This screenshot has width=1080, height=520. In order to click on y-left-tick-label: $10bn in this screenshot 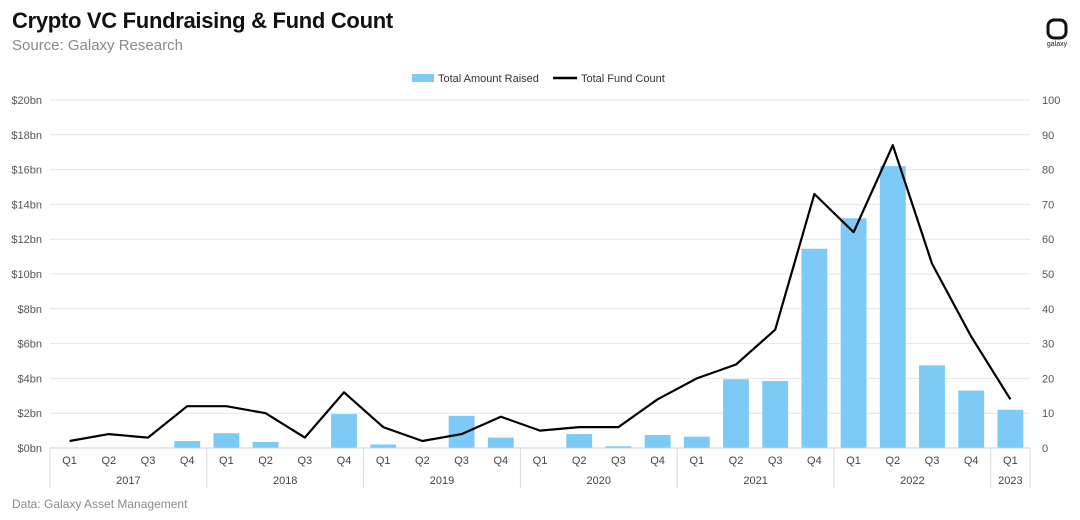, I will do `click(26, 275)`.